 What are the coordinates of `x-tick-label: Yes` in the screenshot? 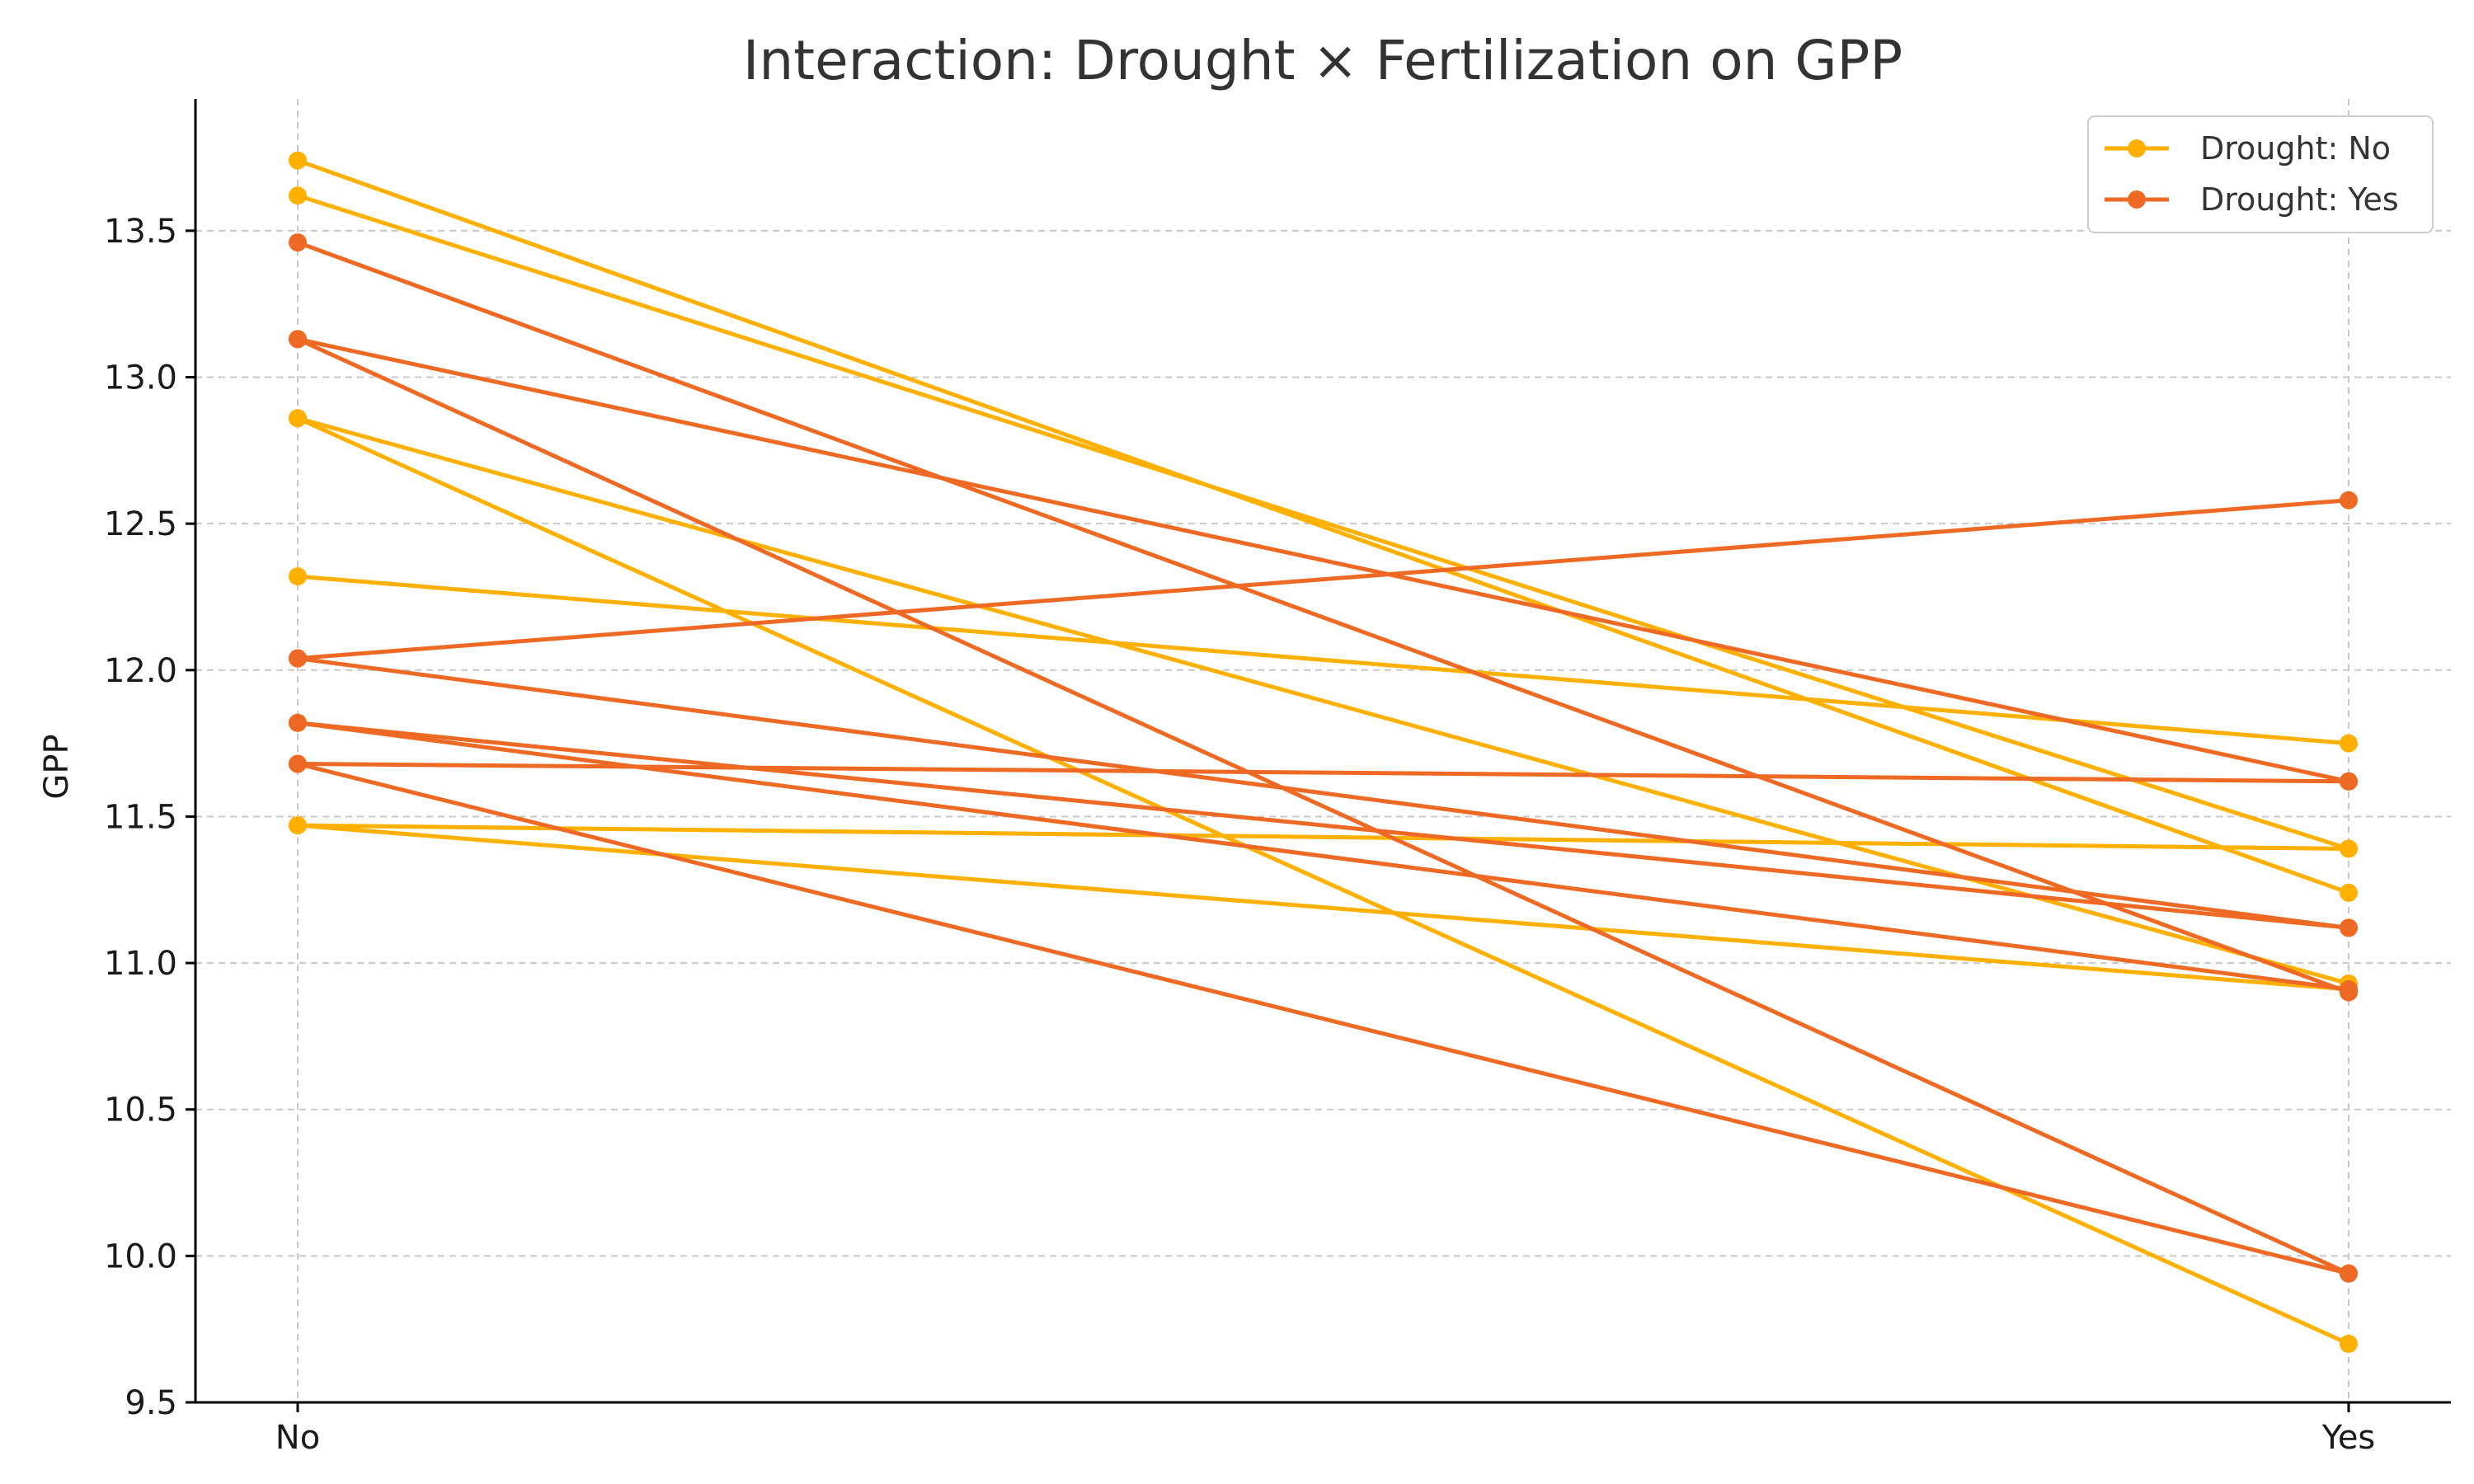 It's located at (2348, 1438).